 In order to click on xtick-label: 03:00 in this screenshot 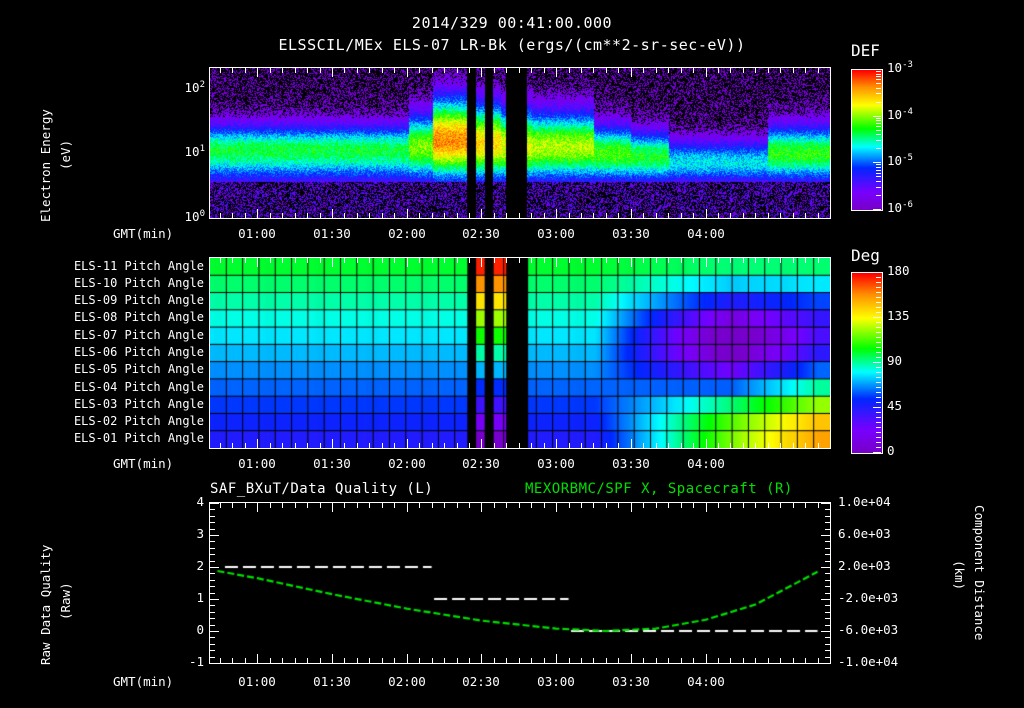, I will do `click(556, 233)`.